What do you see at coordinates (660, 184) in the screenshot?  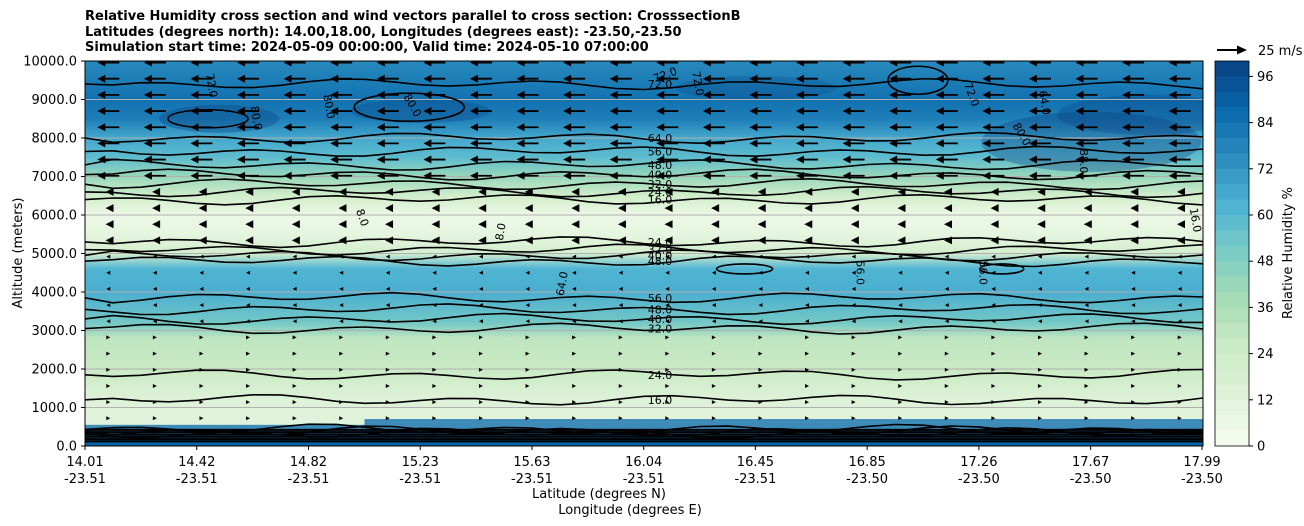 I see `contour-label-15: 32.0` at bounding box center [660, 184].